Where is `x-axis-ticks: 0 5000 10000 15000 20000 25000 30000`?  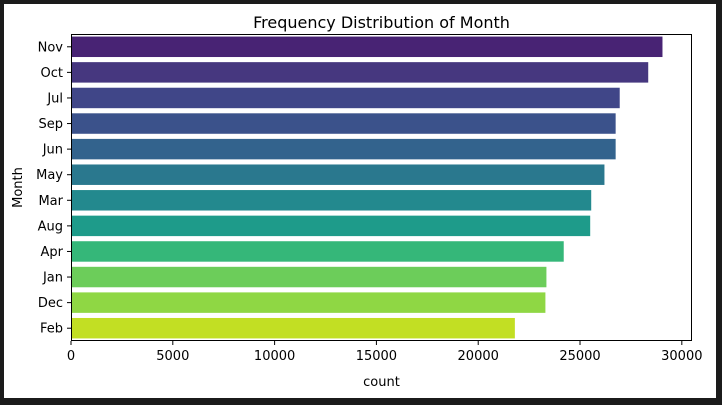
x-axis-ticks: 0 5000 10000 15000 20000 25000 30000 is located at coordinates (384, 352).